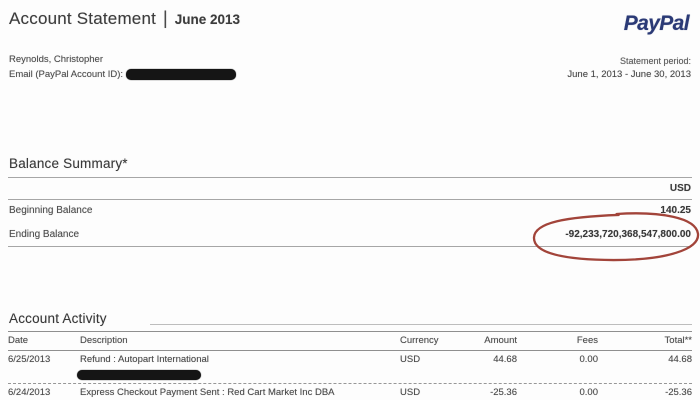  Describe the element at coordinates (505, 359) in the screenshot. I see `cell-amount: 44.68` at that location.